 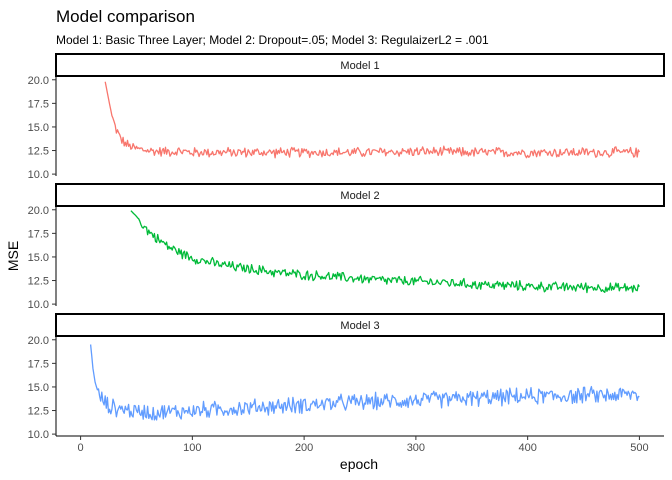 What do you see at coordinates (192, 448) in the screenshot?
I see `x-tick-label: 100` at bounding box center [192, 448].